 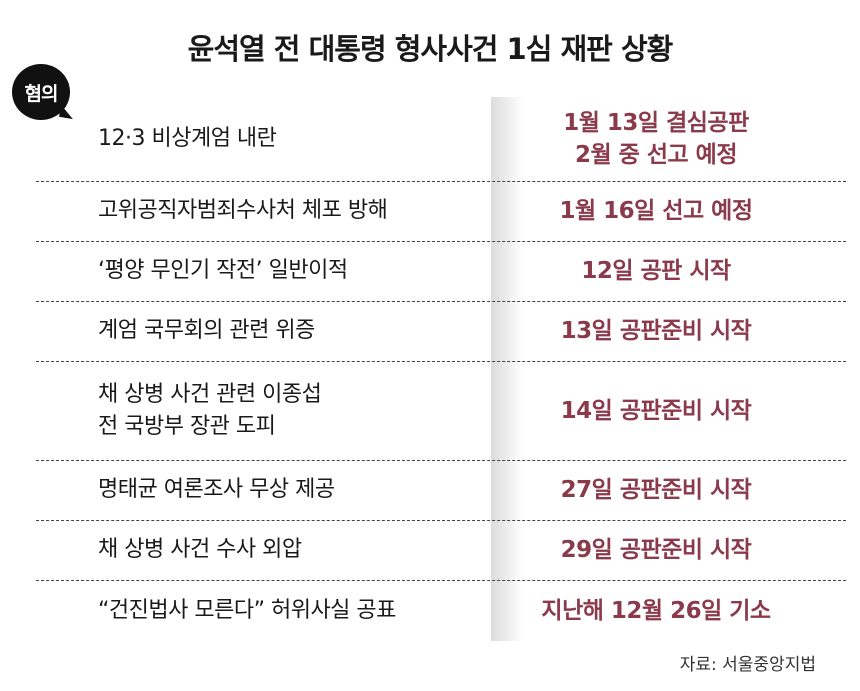 What do you see at coordinates (656, 139) in the screenshot?
I see `status-cell: 1월 13일 결심공판 2월 중 선고 예정` at bounding box center [656, 139].